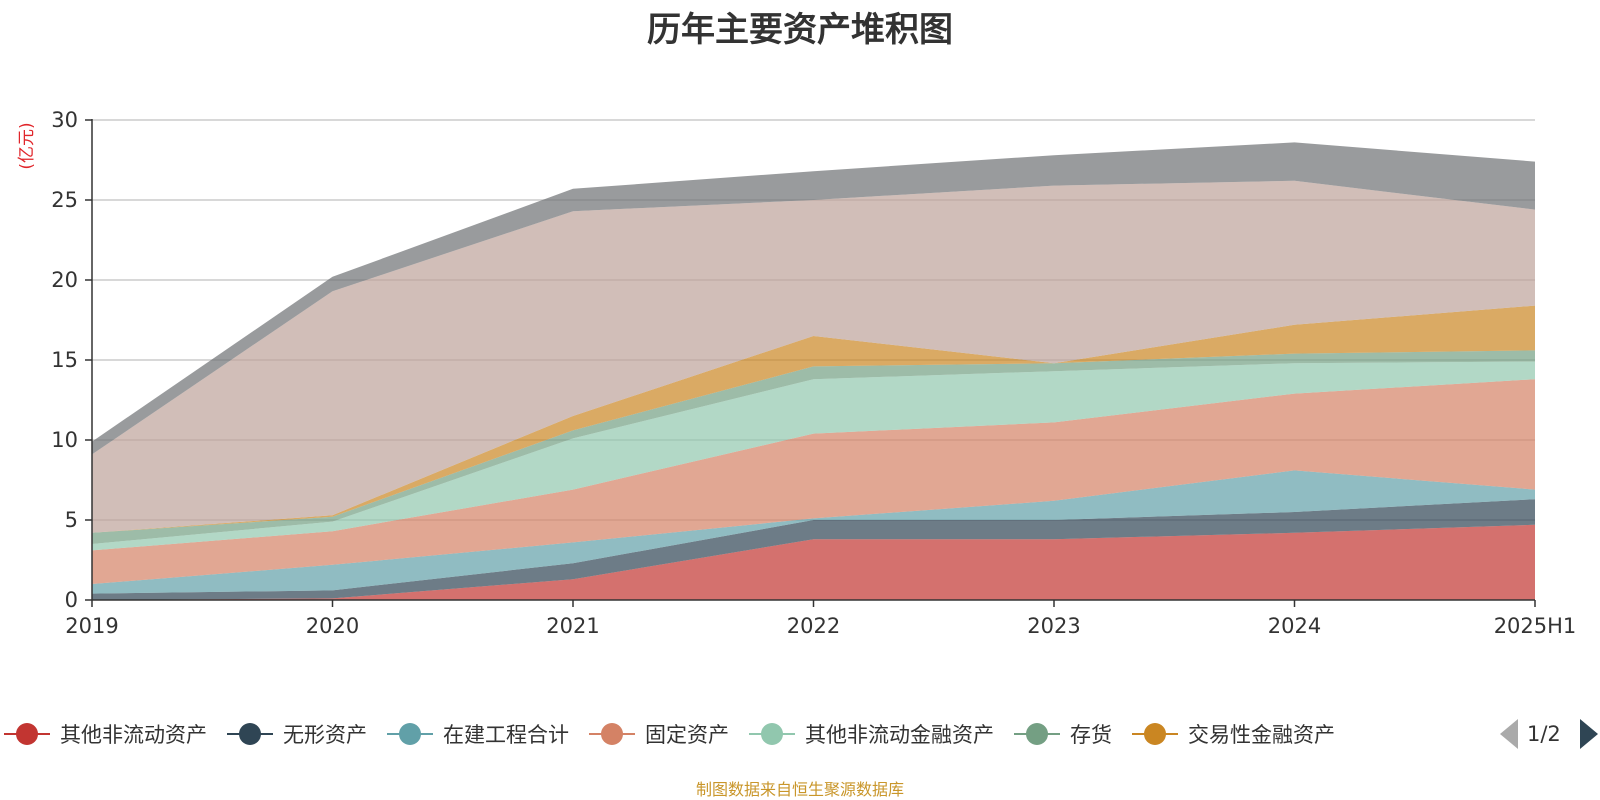  What do you see at coordinates (91, 626) in the screenshot?
I see `x-tick-label: 2019` at bounding box center [91, 626].